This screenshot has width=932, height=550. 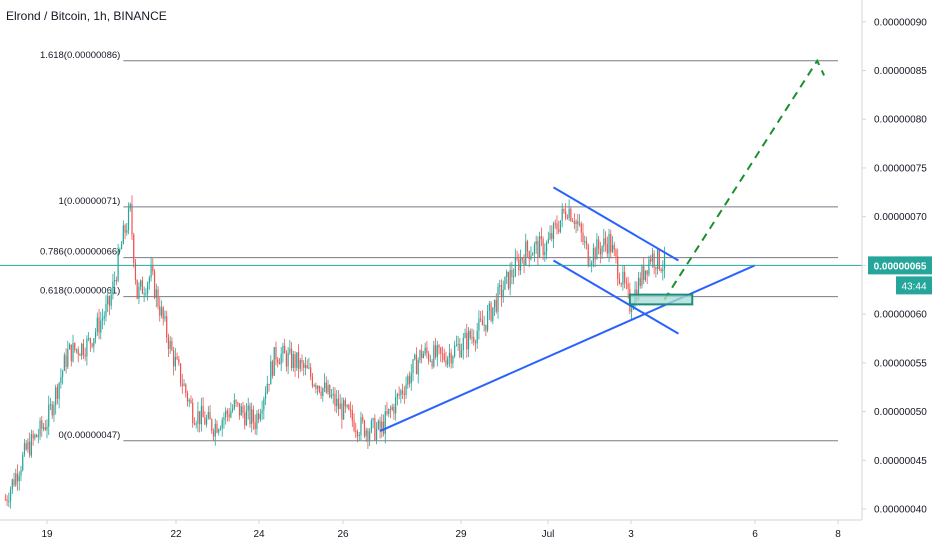 I want to click on time-axis: 19 22 24 26 29 Jul 3 6 8, so click(x=431, y=529).